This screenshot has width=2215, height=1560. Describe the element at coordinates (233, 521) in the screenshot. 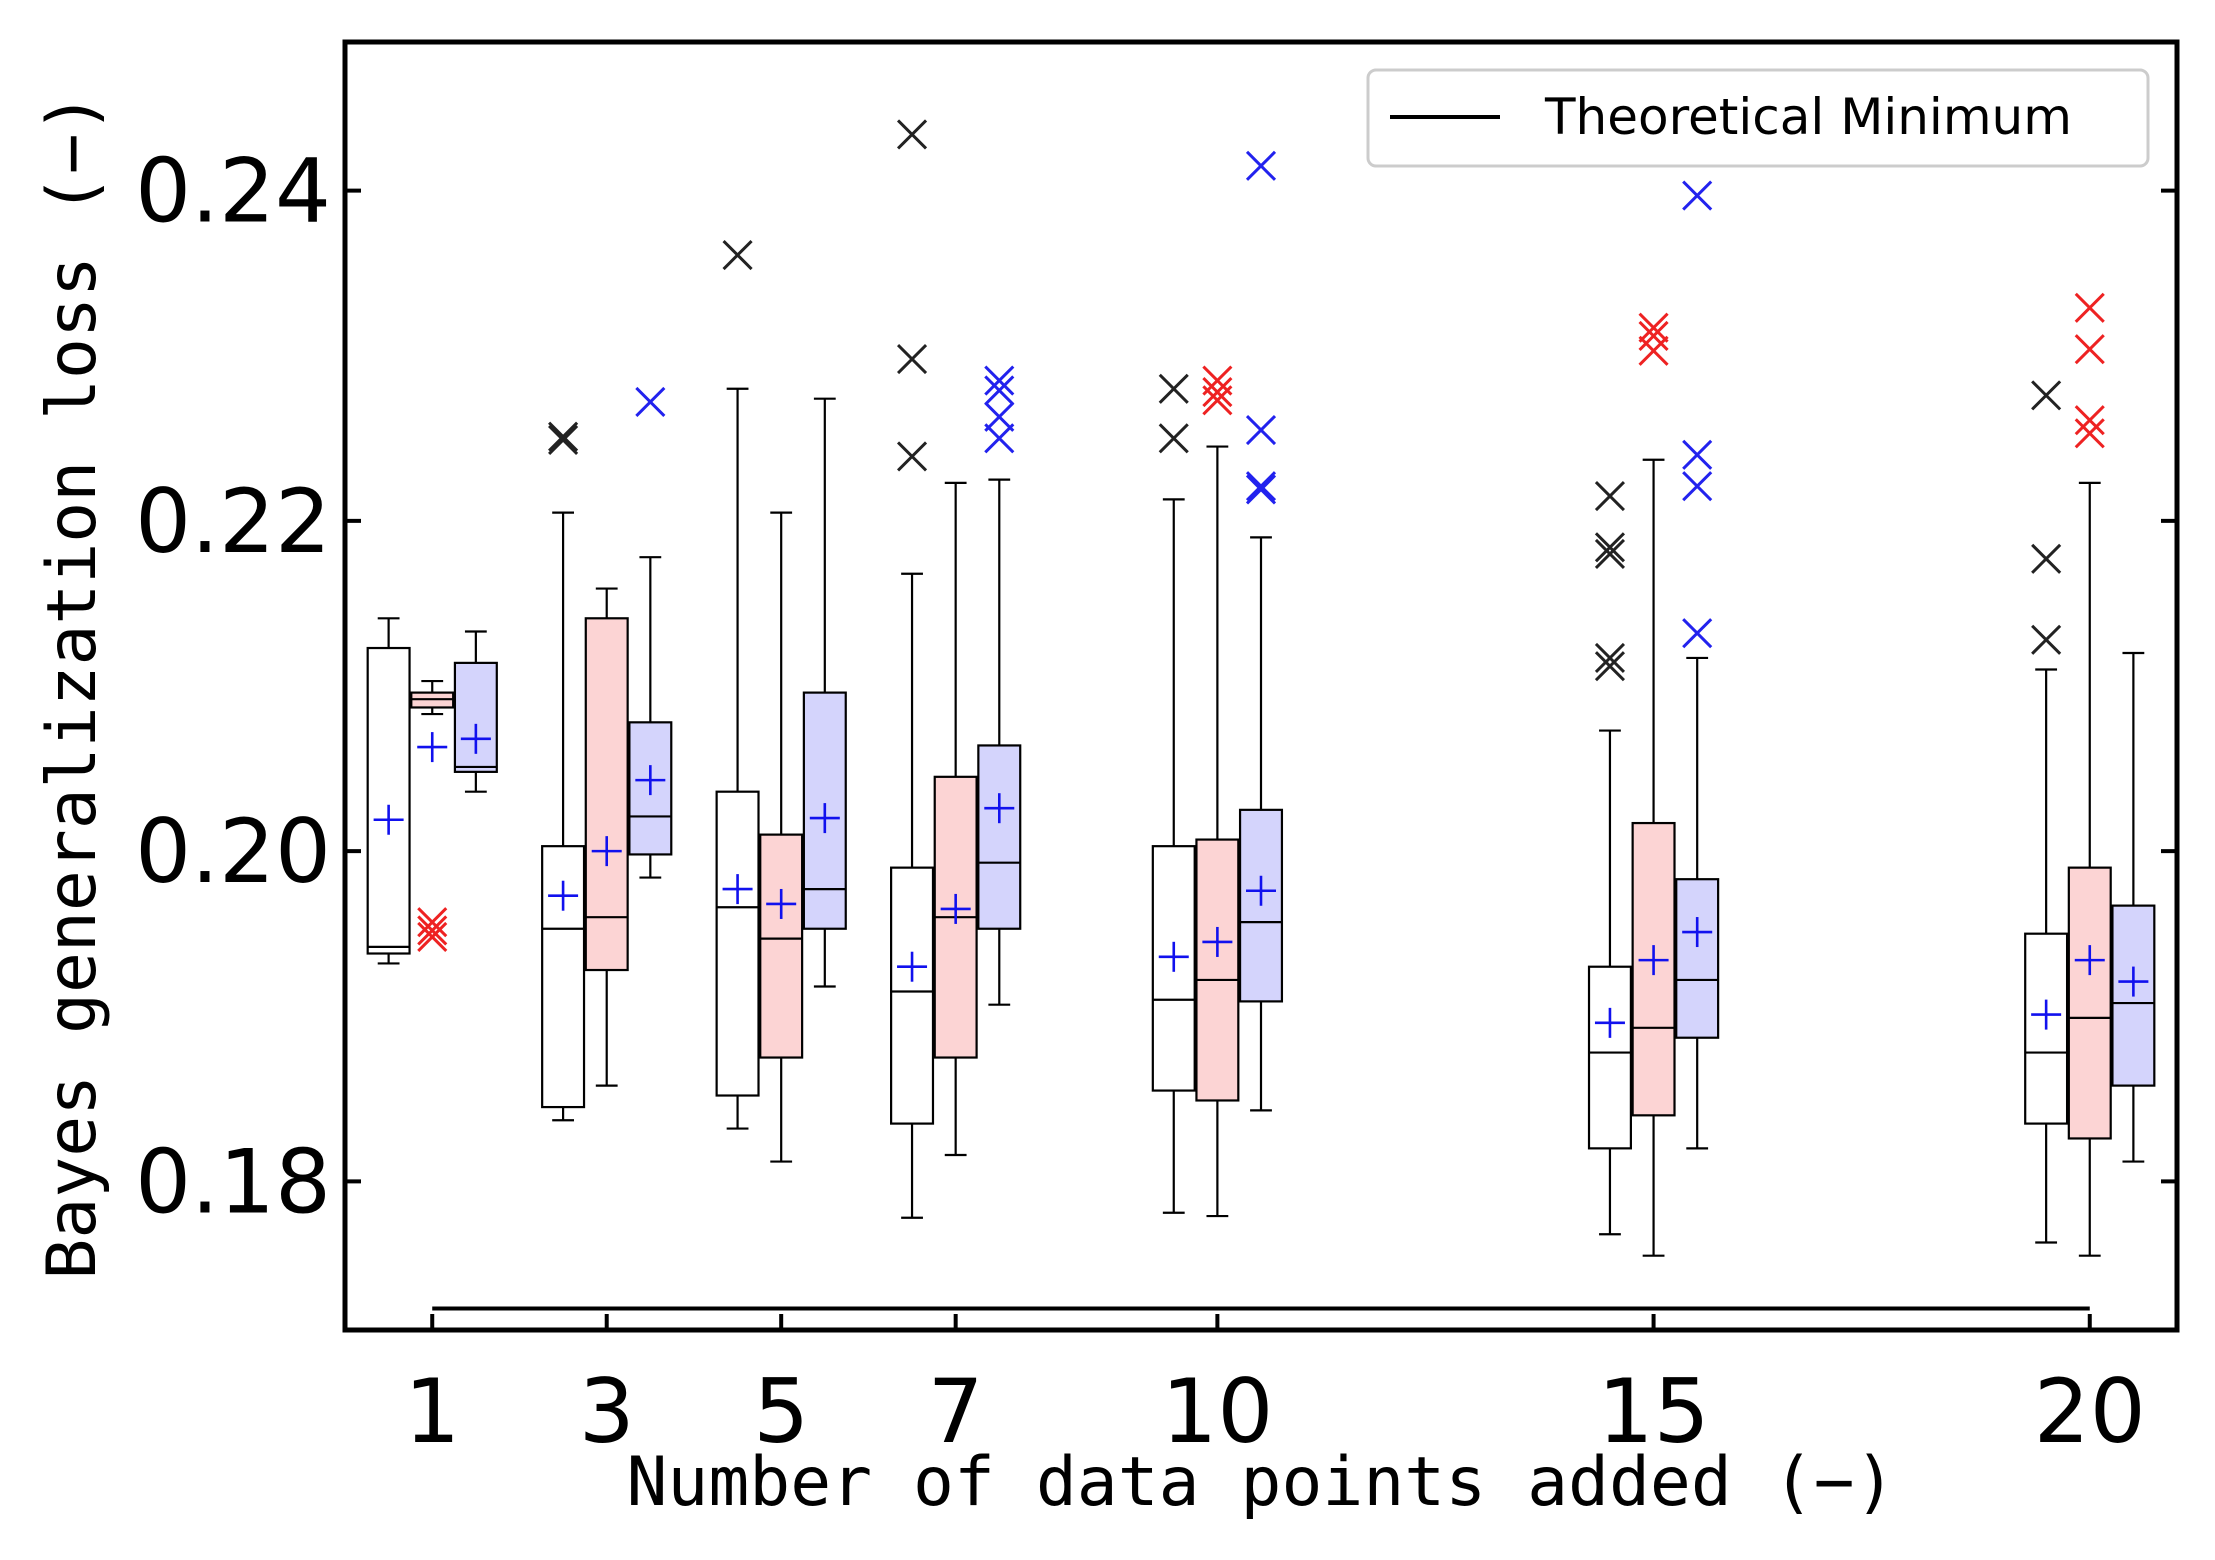

I see `y-tick-label: 0.22` at that location.